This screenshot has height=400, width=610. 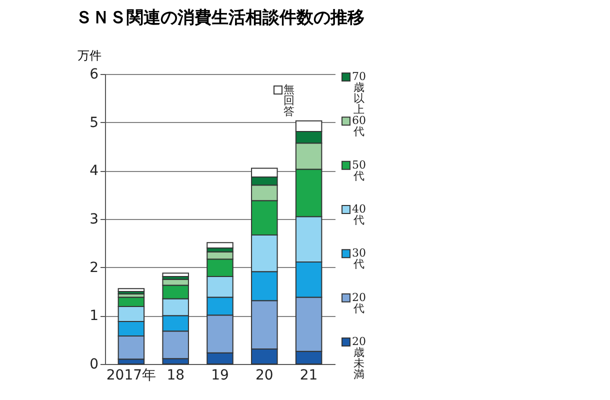 I want to click on legend-label: 20歳未満, so click(x=359, y=358).